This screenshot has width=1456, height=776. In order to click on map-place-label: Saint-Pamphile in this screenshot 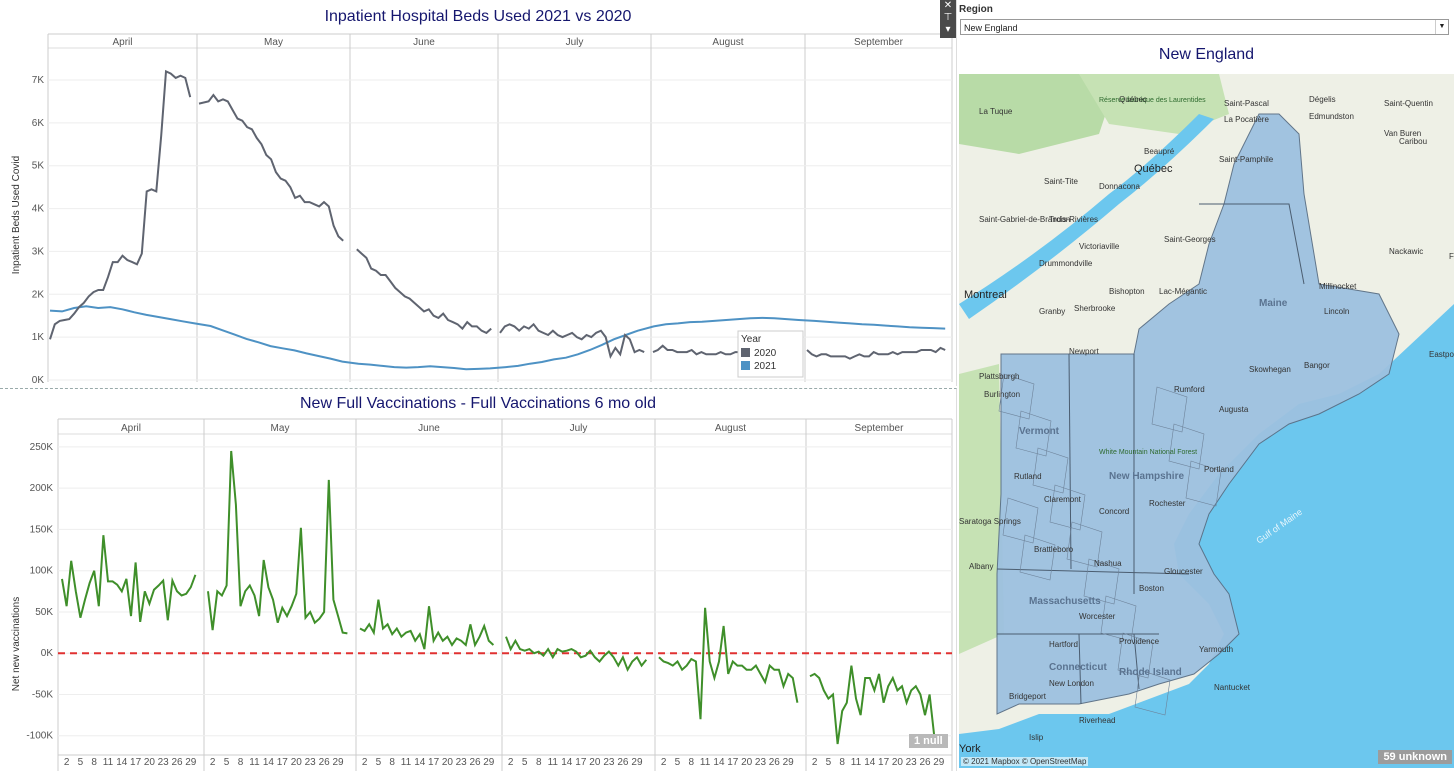, I will do `click(1246, 159)`.